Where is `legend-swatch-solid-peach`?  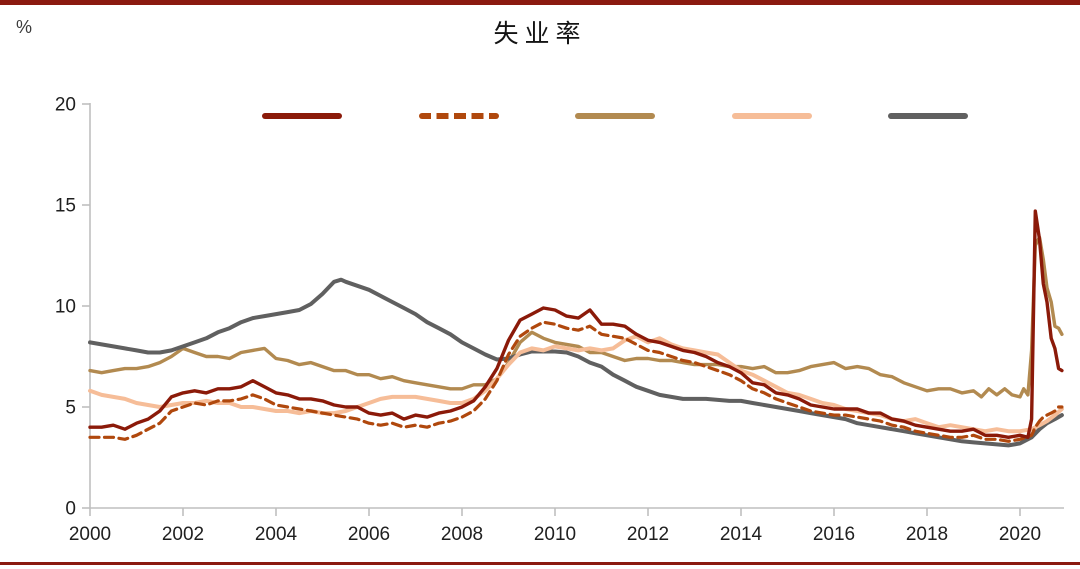 legend-swatch-solid-peach is located at coordinates (771, 116).